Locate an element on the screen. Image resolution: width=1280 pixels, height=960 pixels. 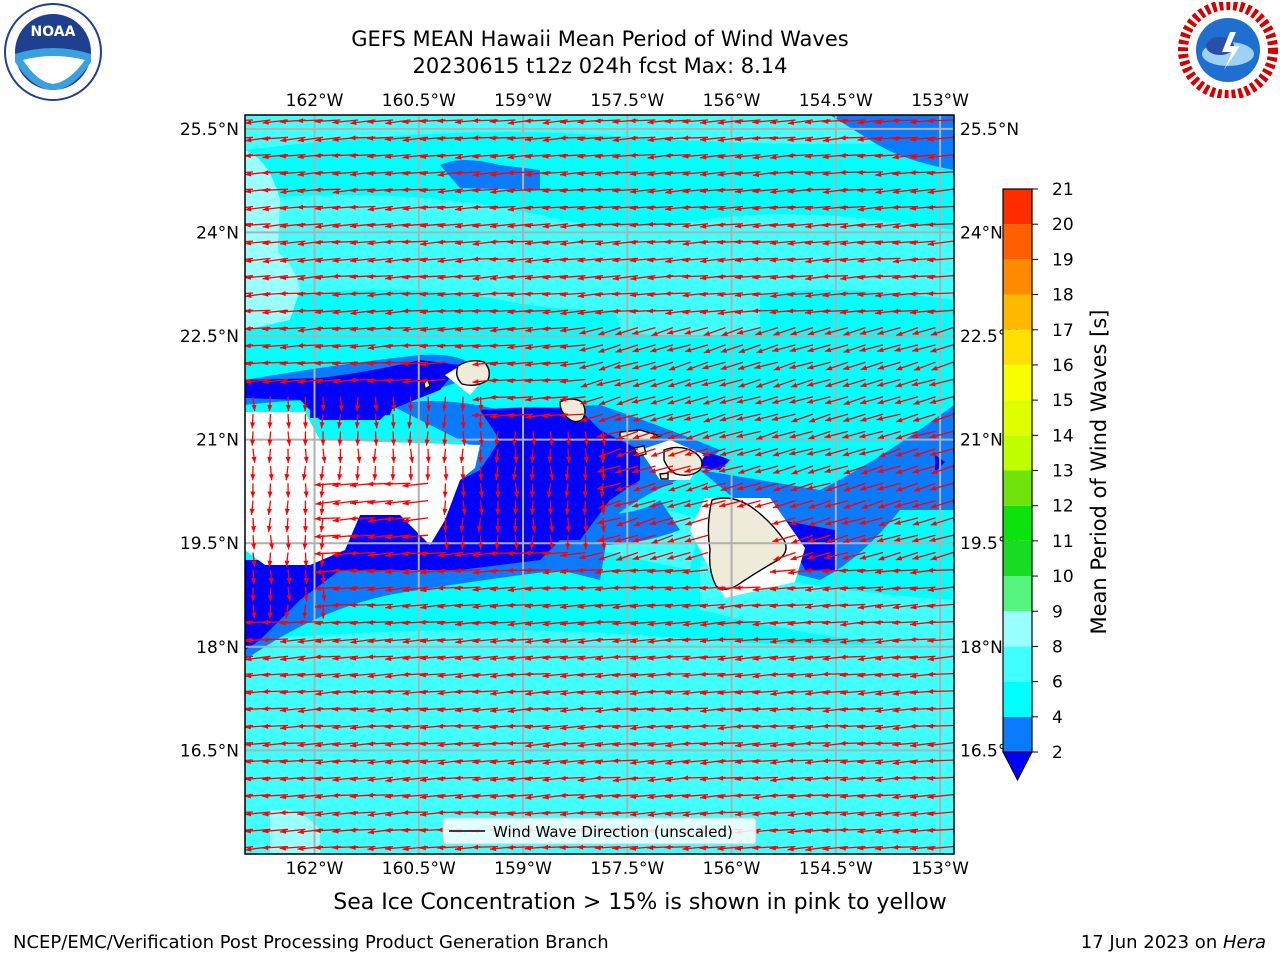
colorbar-tick-label: 20 is located at coordinates (1063, 225).